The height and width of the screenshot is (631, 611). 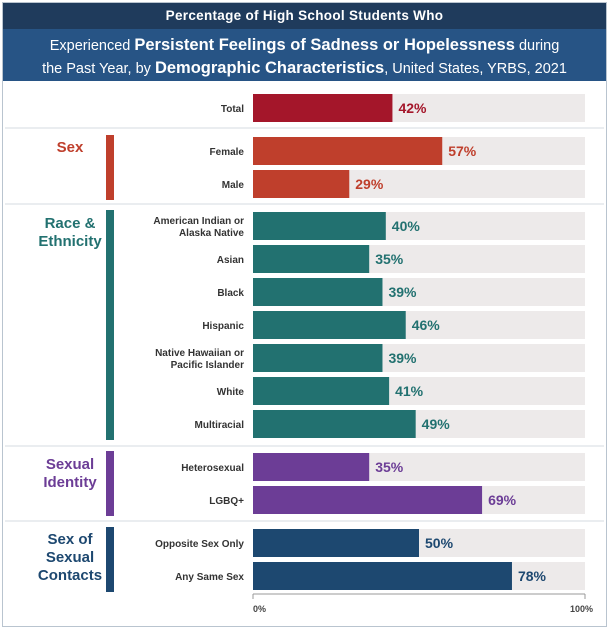 What do you see at coordinates (70, 557) in the screenshot?
I see `group-label: Sex of Sexual Contacts` at bounding box center [70, 557].